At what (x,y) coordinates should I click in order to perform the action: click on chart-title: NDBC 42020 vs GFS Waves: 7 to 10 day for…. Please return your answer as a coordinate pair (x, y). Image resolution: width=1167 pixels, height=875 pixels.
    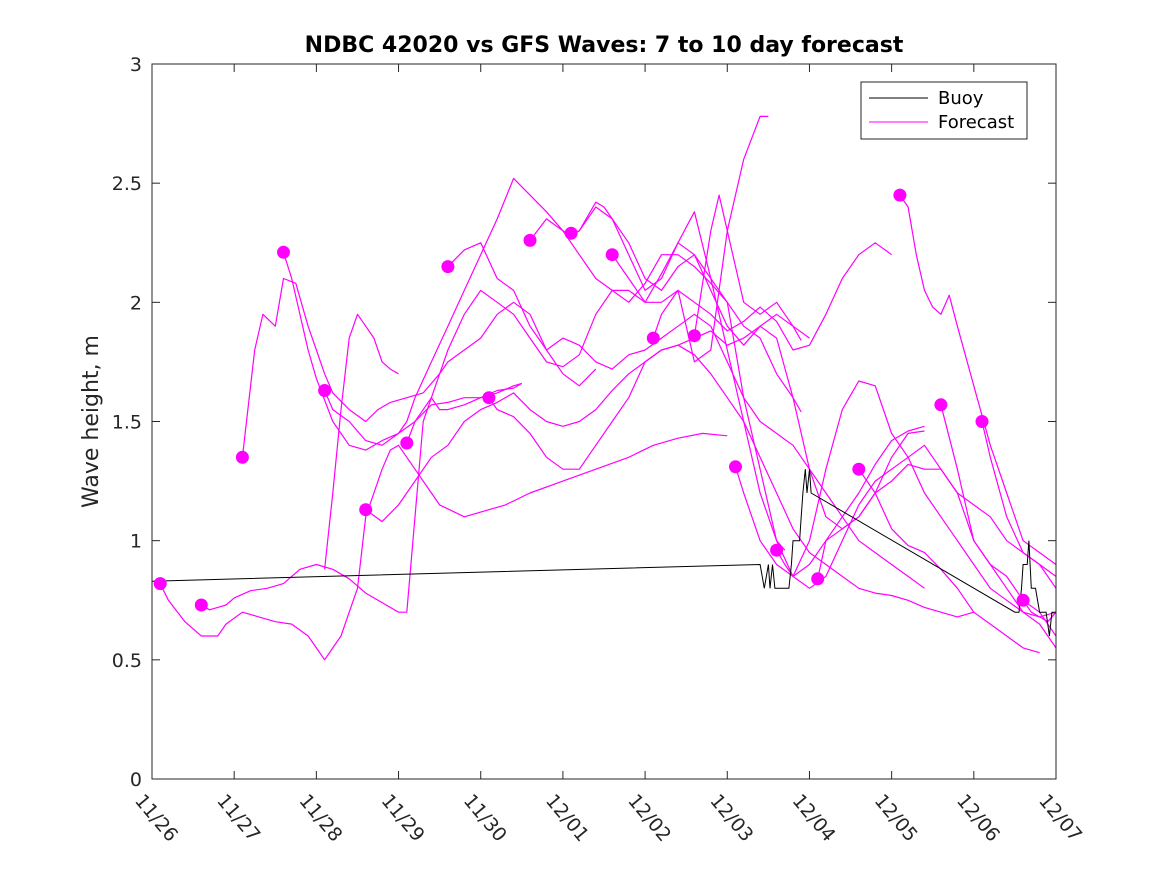
    Looking at the image, I should click on (604, 45).